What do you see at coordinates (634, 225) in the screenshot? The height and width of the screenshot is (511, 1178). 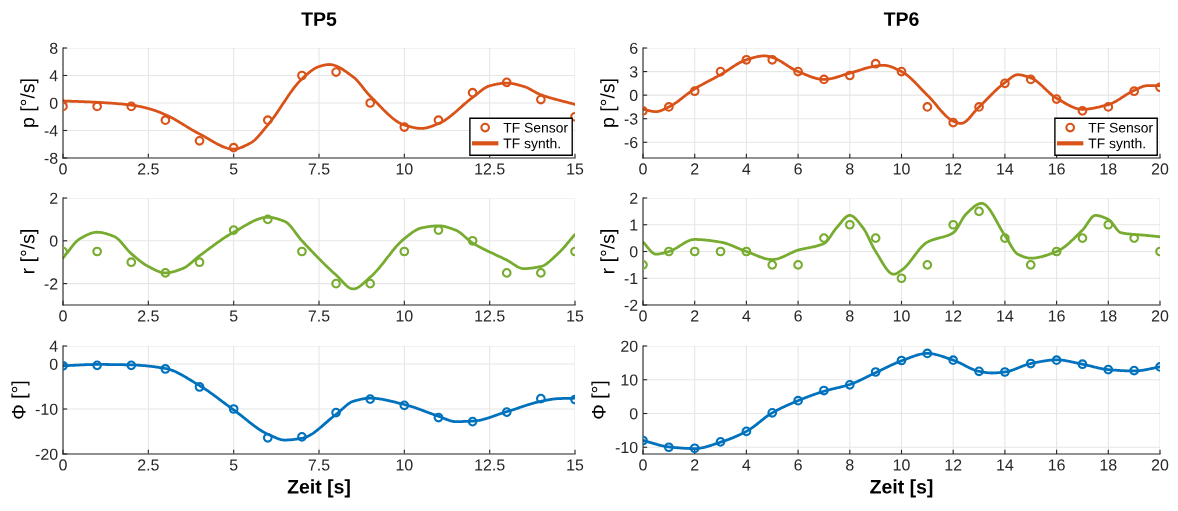 I see `y-tick-label: 1` at bounding box center [634, 225].